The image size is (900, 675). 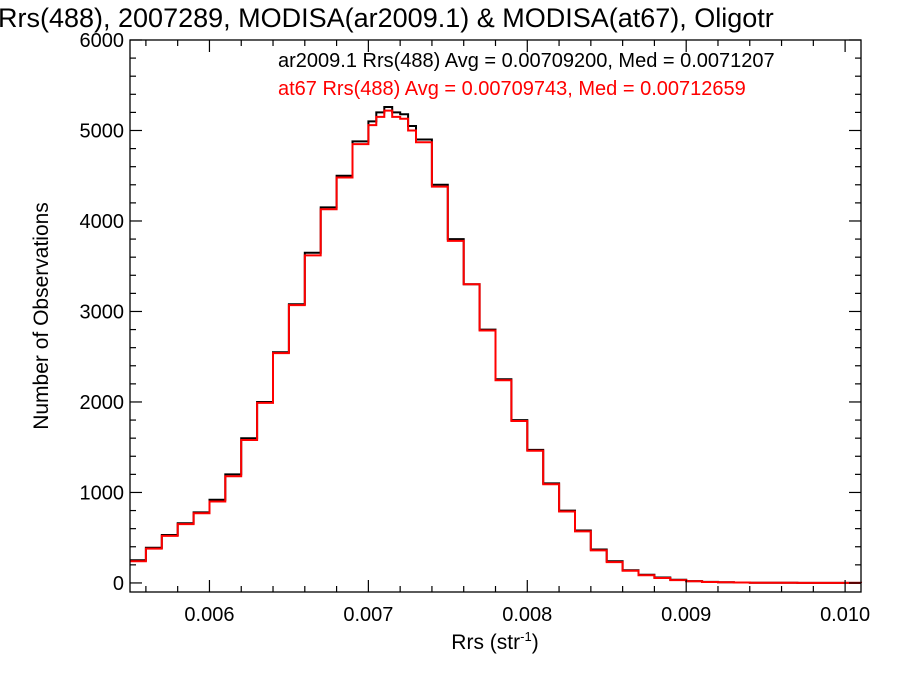 What do you see at coordinates (102, 222) in the screenshot?
I see `y-tick-label: 4000` at bounding box center [102, 222].